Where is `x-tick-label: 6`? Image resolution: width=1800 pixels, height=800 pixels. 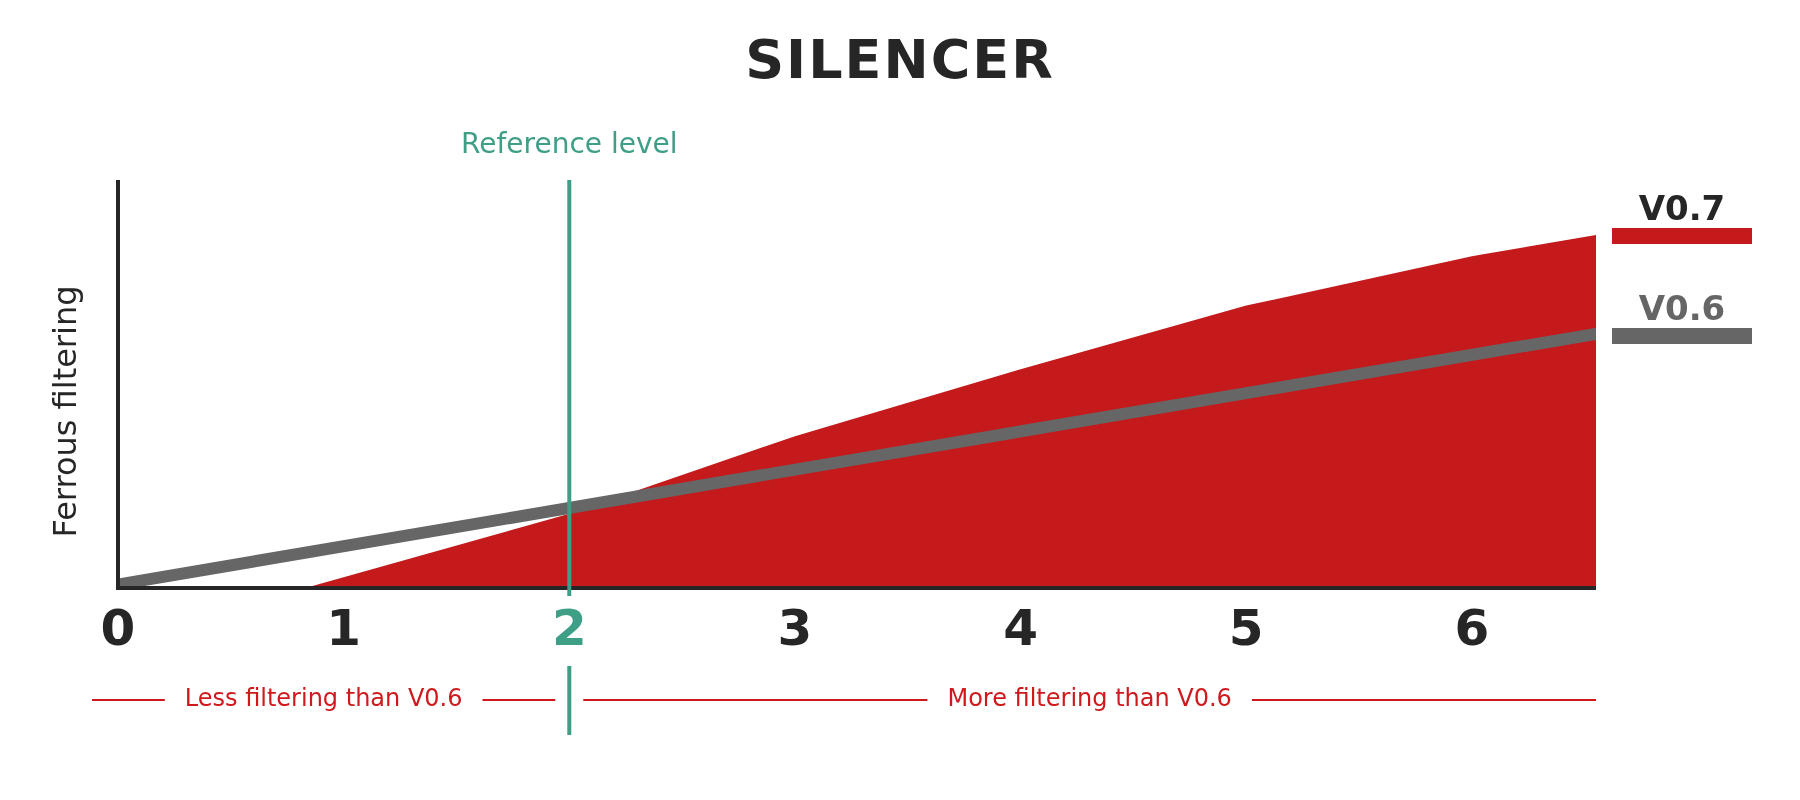
x-tick-label: 6 is located at coordinates (1472, 627).